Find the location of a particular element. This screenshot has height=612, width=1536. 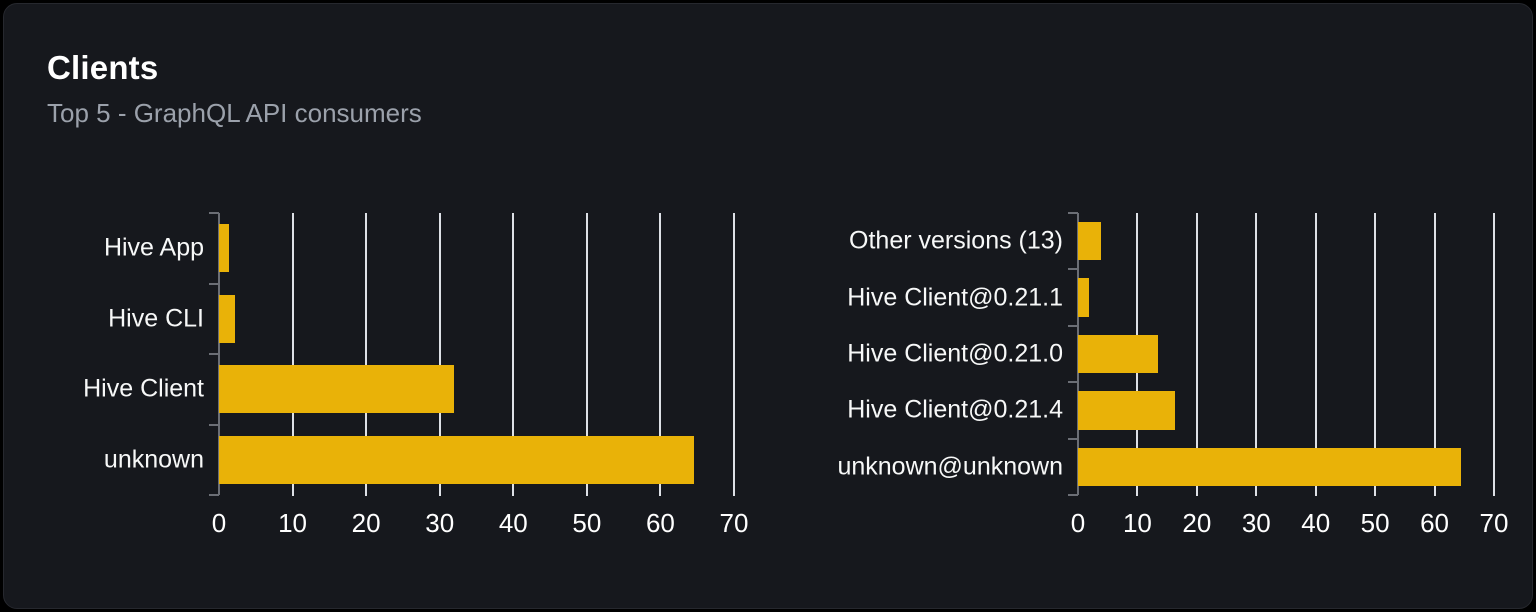

category-band: Hive Client is located at coordinates (408, 389).